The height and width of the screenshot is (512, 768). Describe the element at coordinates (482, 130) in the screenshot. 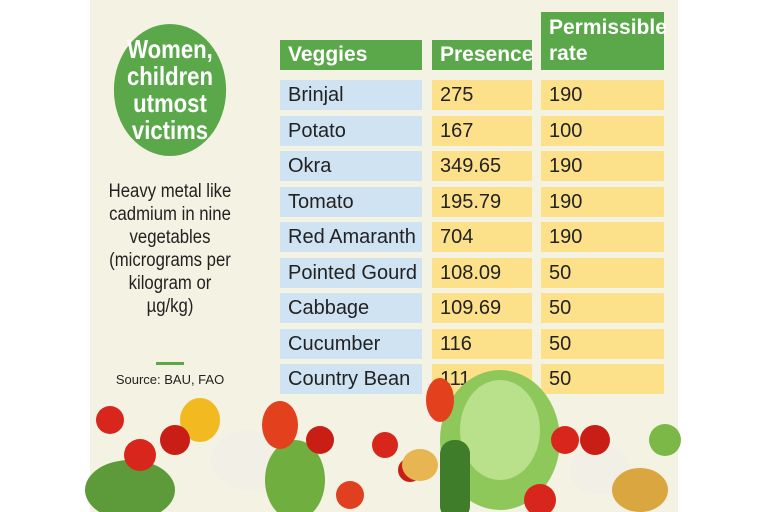

I see `value-cell: 167` at that location.